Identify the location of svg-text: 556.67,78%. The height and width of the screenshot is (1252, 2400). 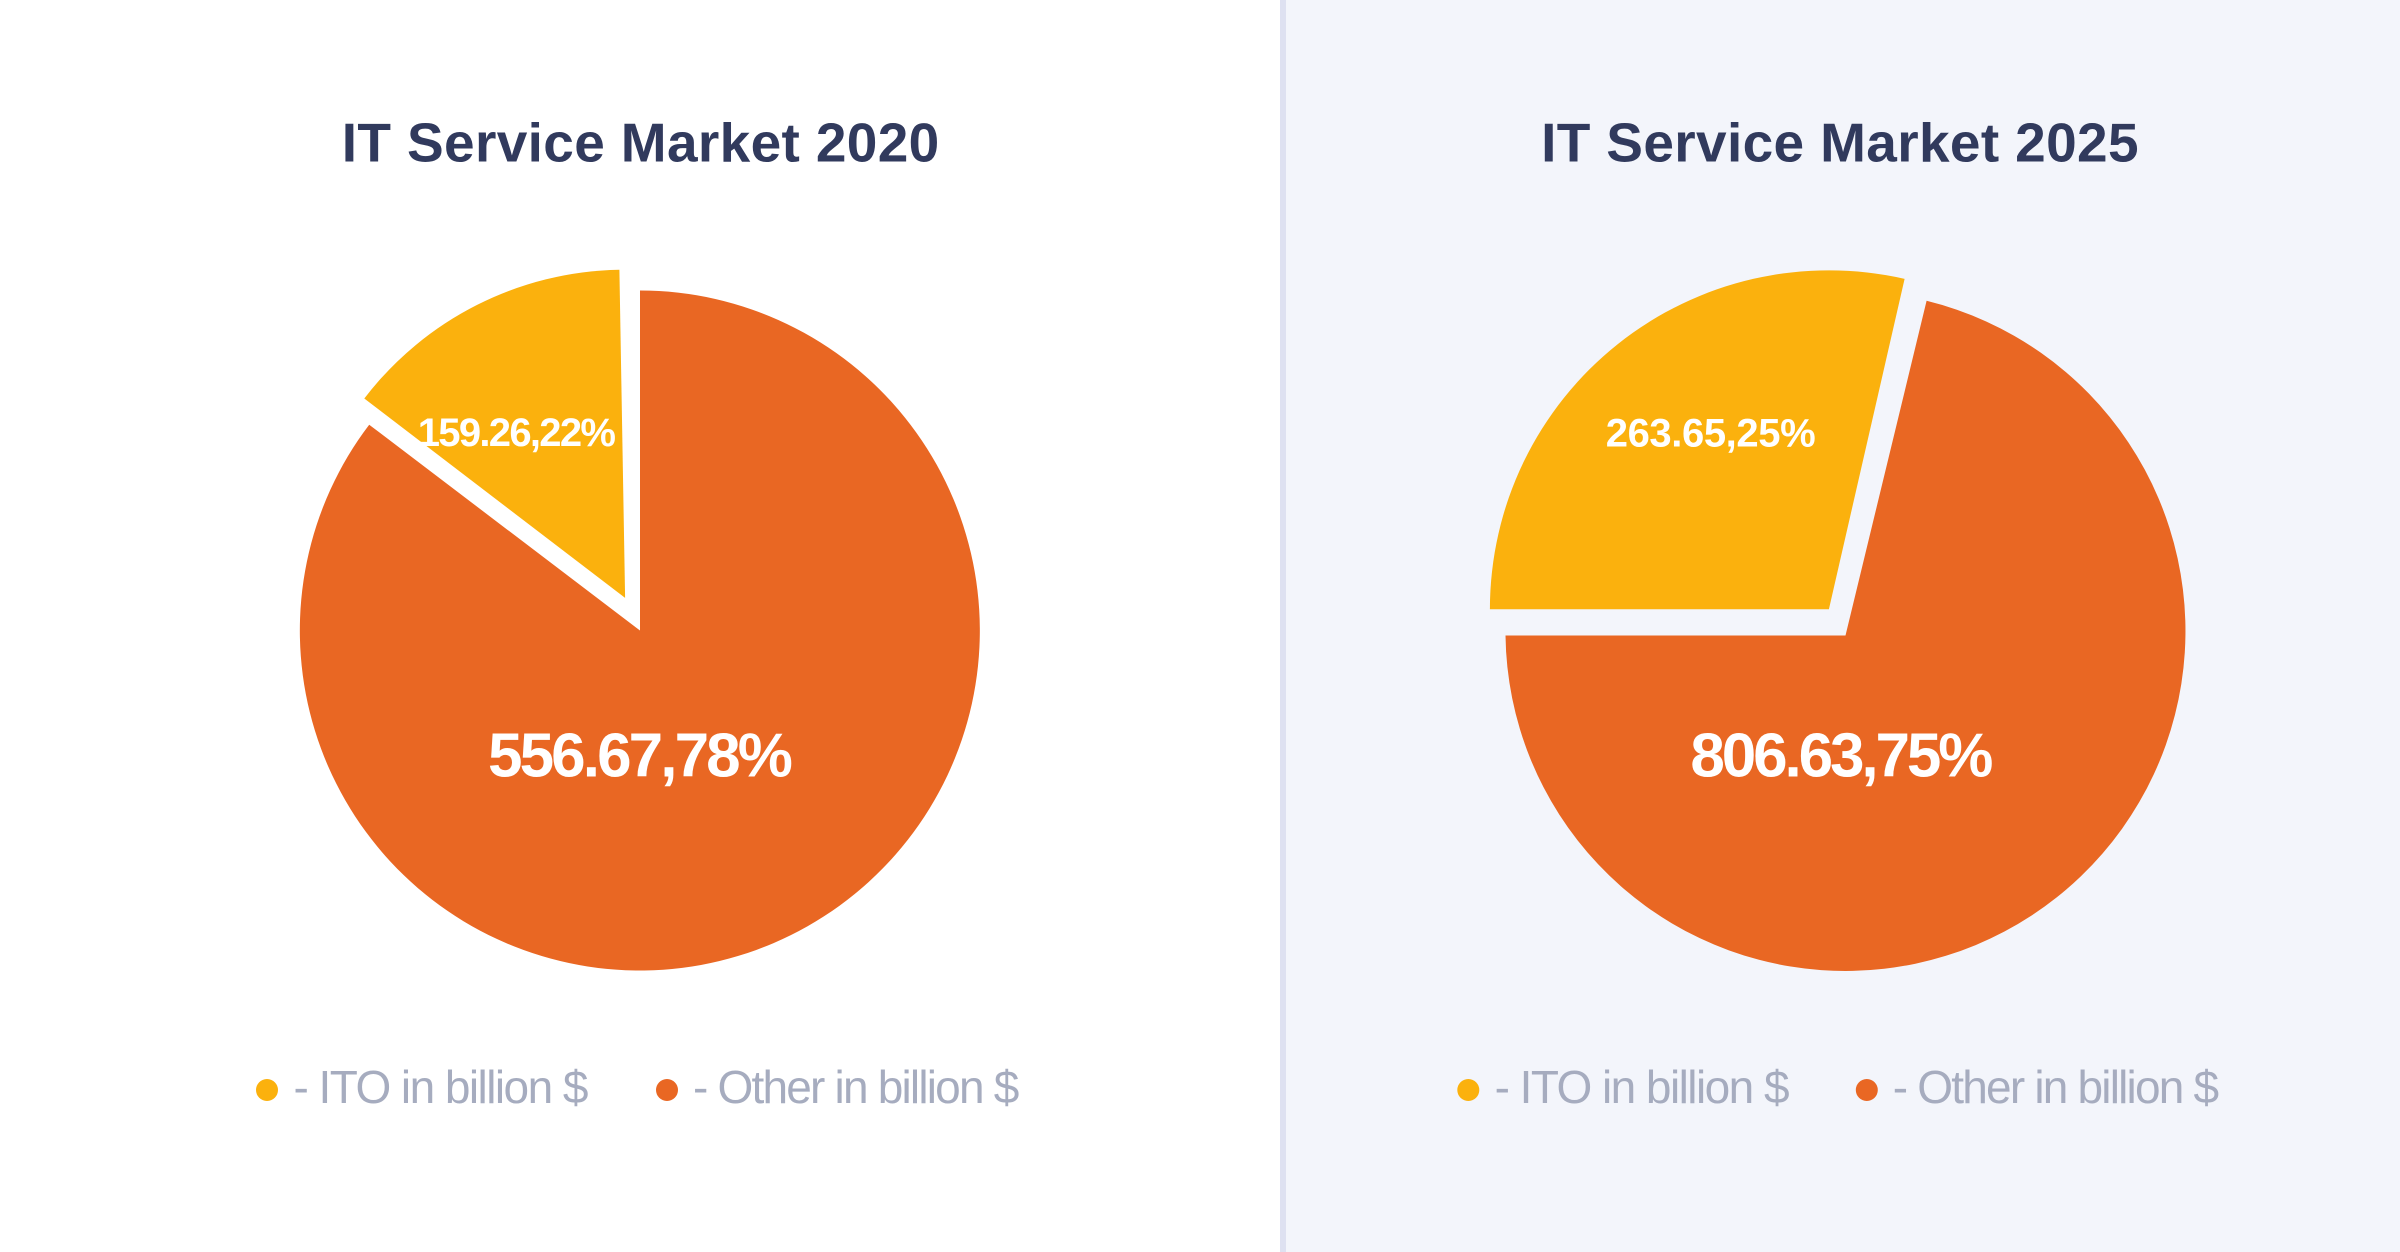
(640, 755).